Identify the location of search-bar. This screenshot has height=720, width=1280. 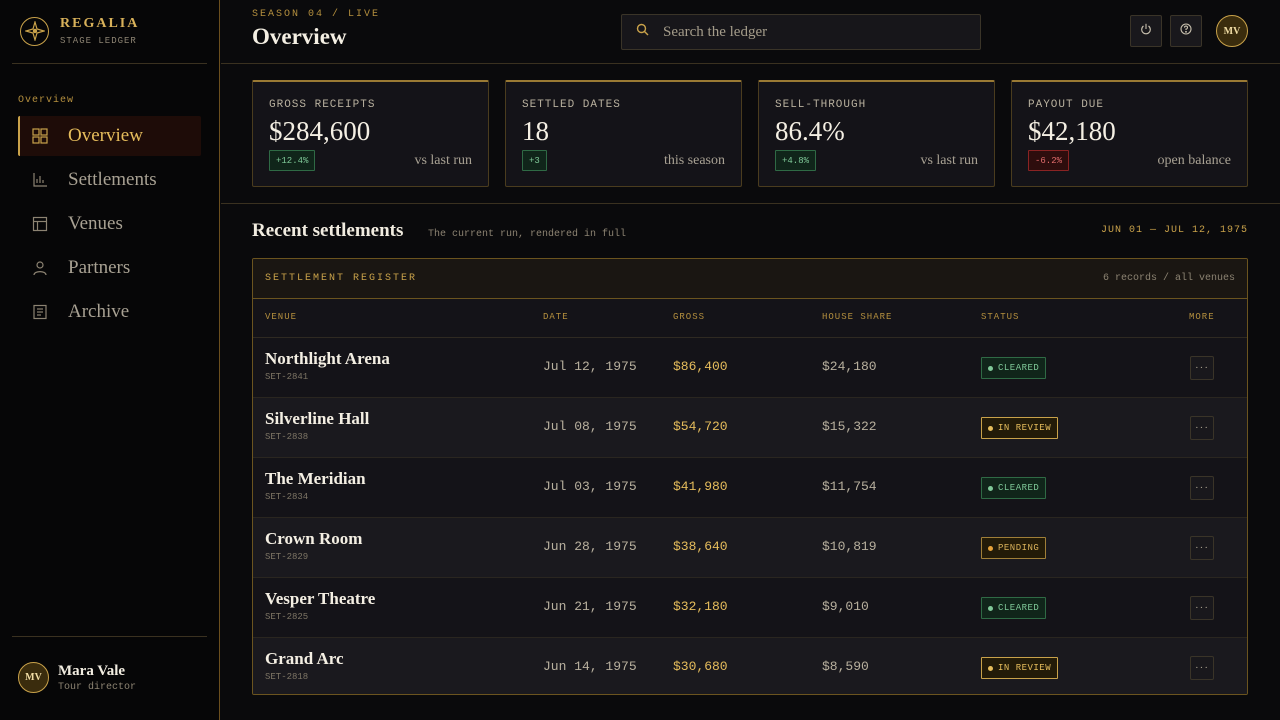
(801, 32).